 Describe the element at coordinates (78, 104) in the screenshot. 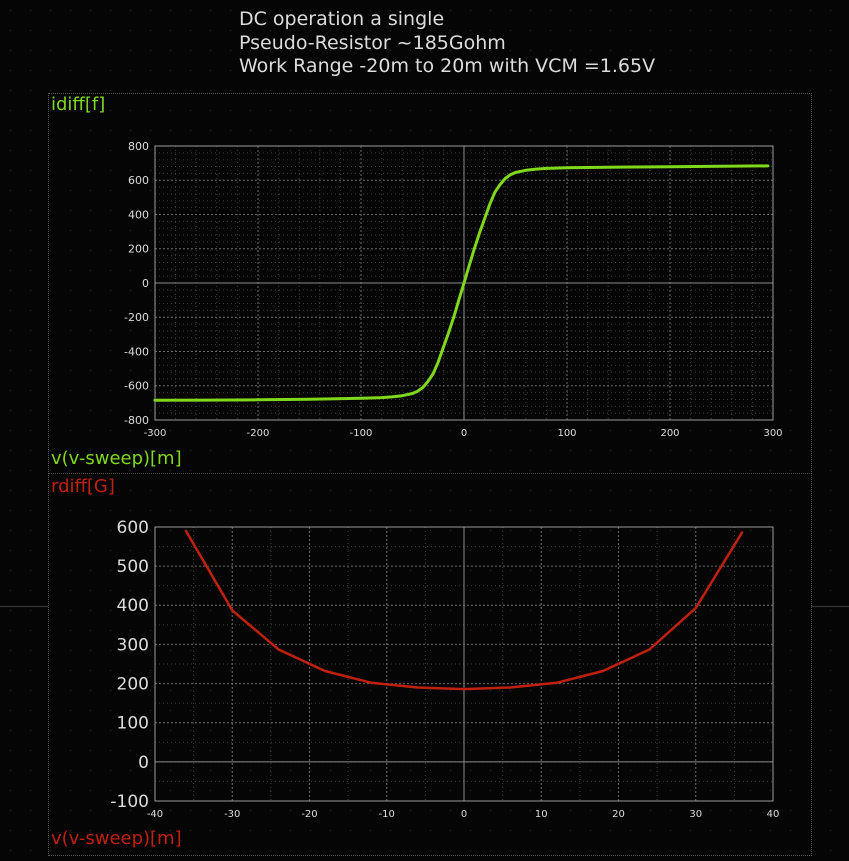

I see `top-trace-label: idiff[f]` at that location.